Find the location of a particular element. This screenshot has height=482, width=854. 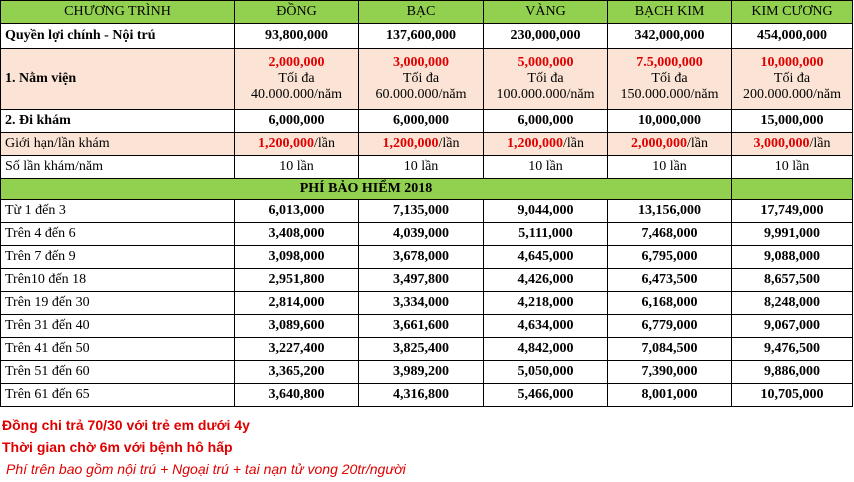

per-visit-label: Giới hạn/lần khám is located at coordinates (117, 144).